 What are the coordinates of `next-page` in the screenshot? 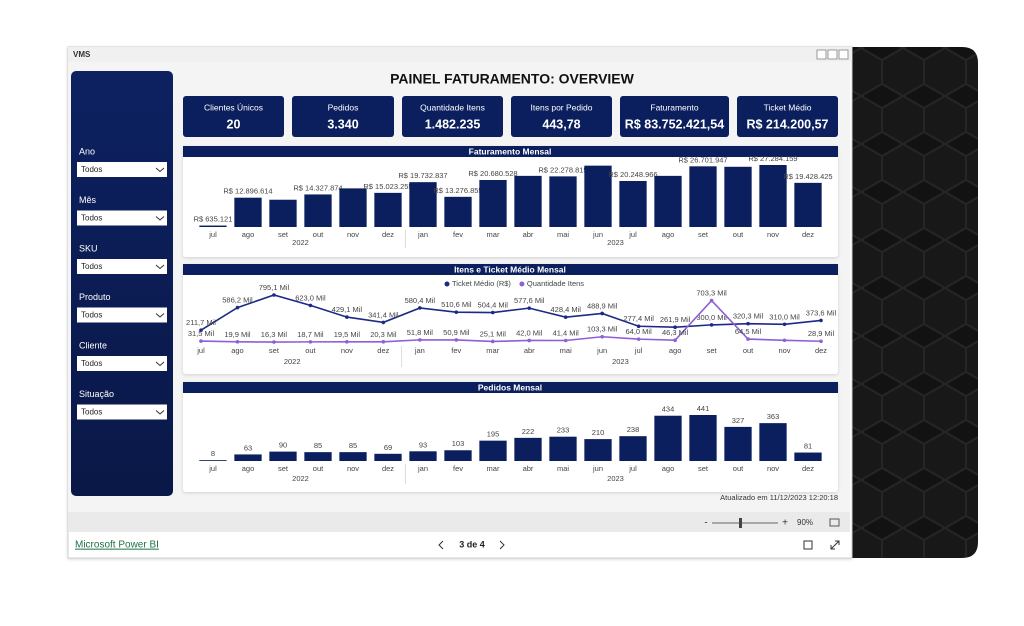 It's located at (502, 545).